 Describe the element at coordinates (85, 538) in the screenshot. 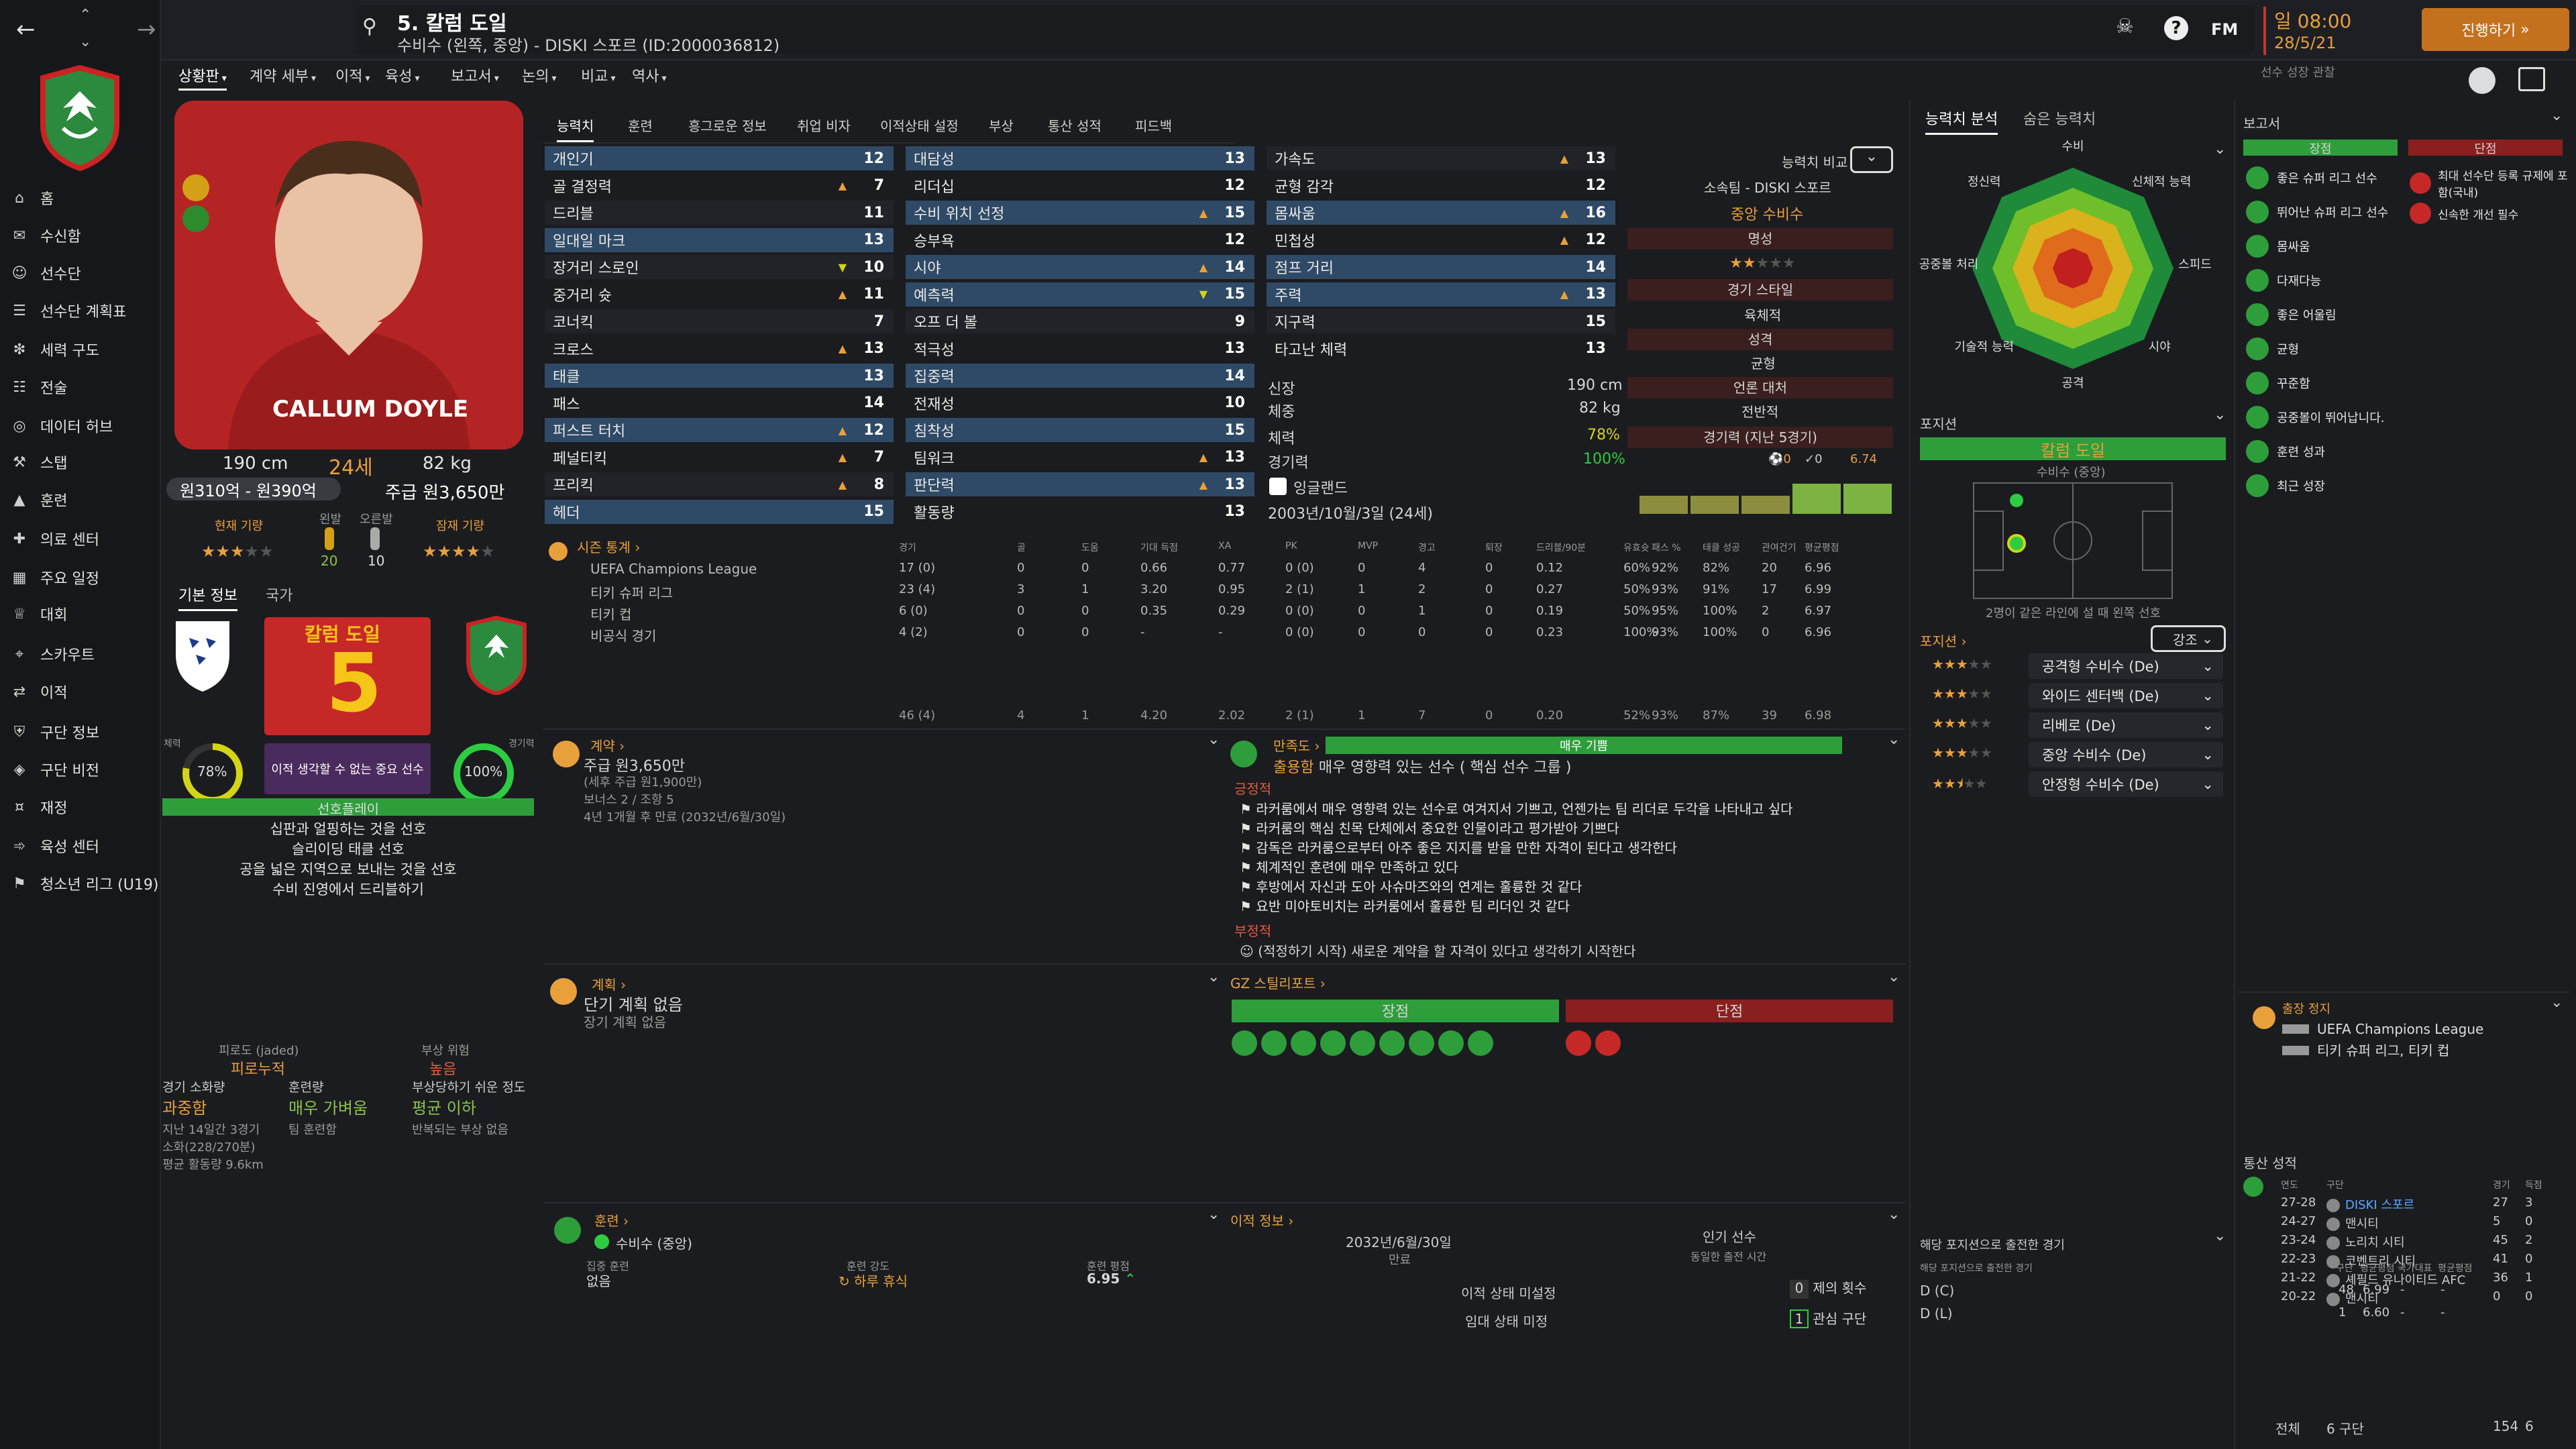

I see `sidebar-item-9: ✚ 의료 센터` at that location.